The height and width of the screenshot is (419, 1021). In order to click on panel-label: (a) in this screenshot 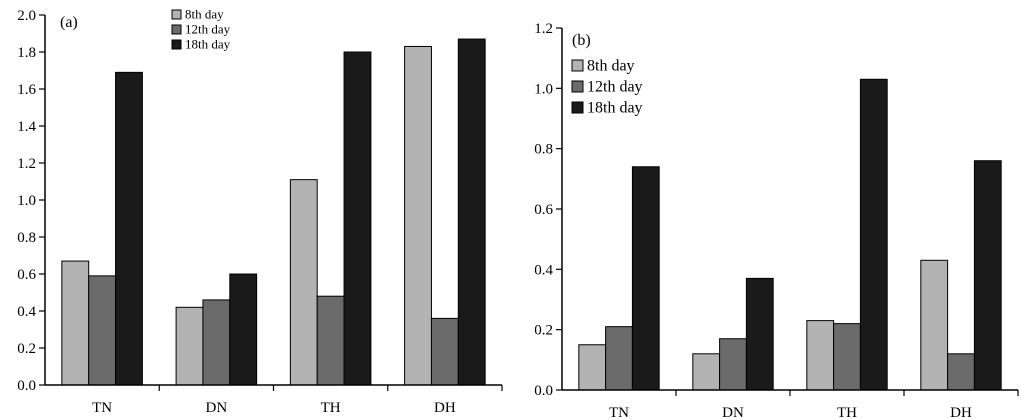, I will do `click(69, 22)`.